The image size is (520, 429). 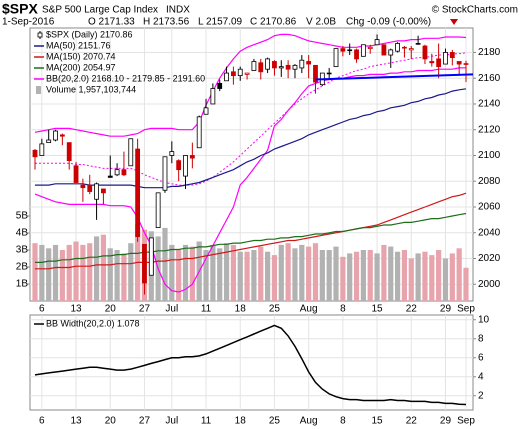 What do you see at coordinates (81, 67) in the screenshot?
I see `legend-label: MA(200) 2054.97` at bounding box center [81, 67].